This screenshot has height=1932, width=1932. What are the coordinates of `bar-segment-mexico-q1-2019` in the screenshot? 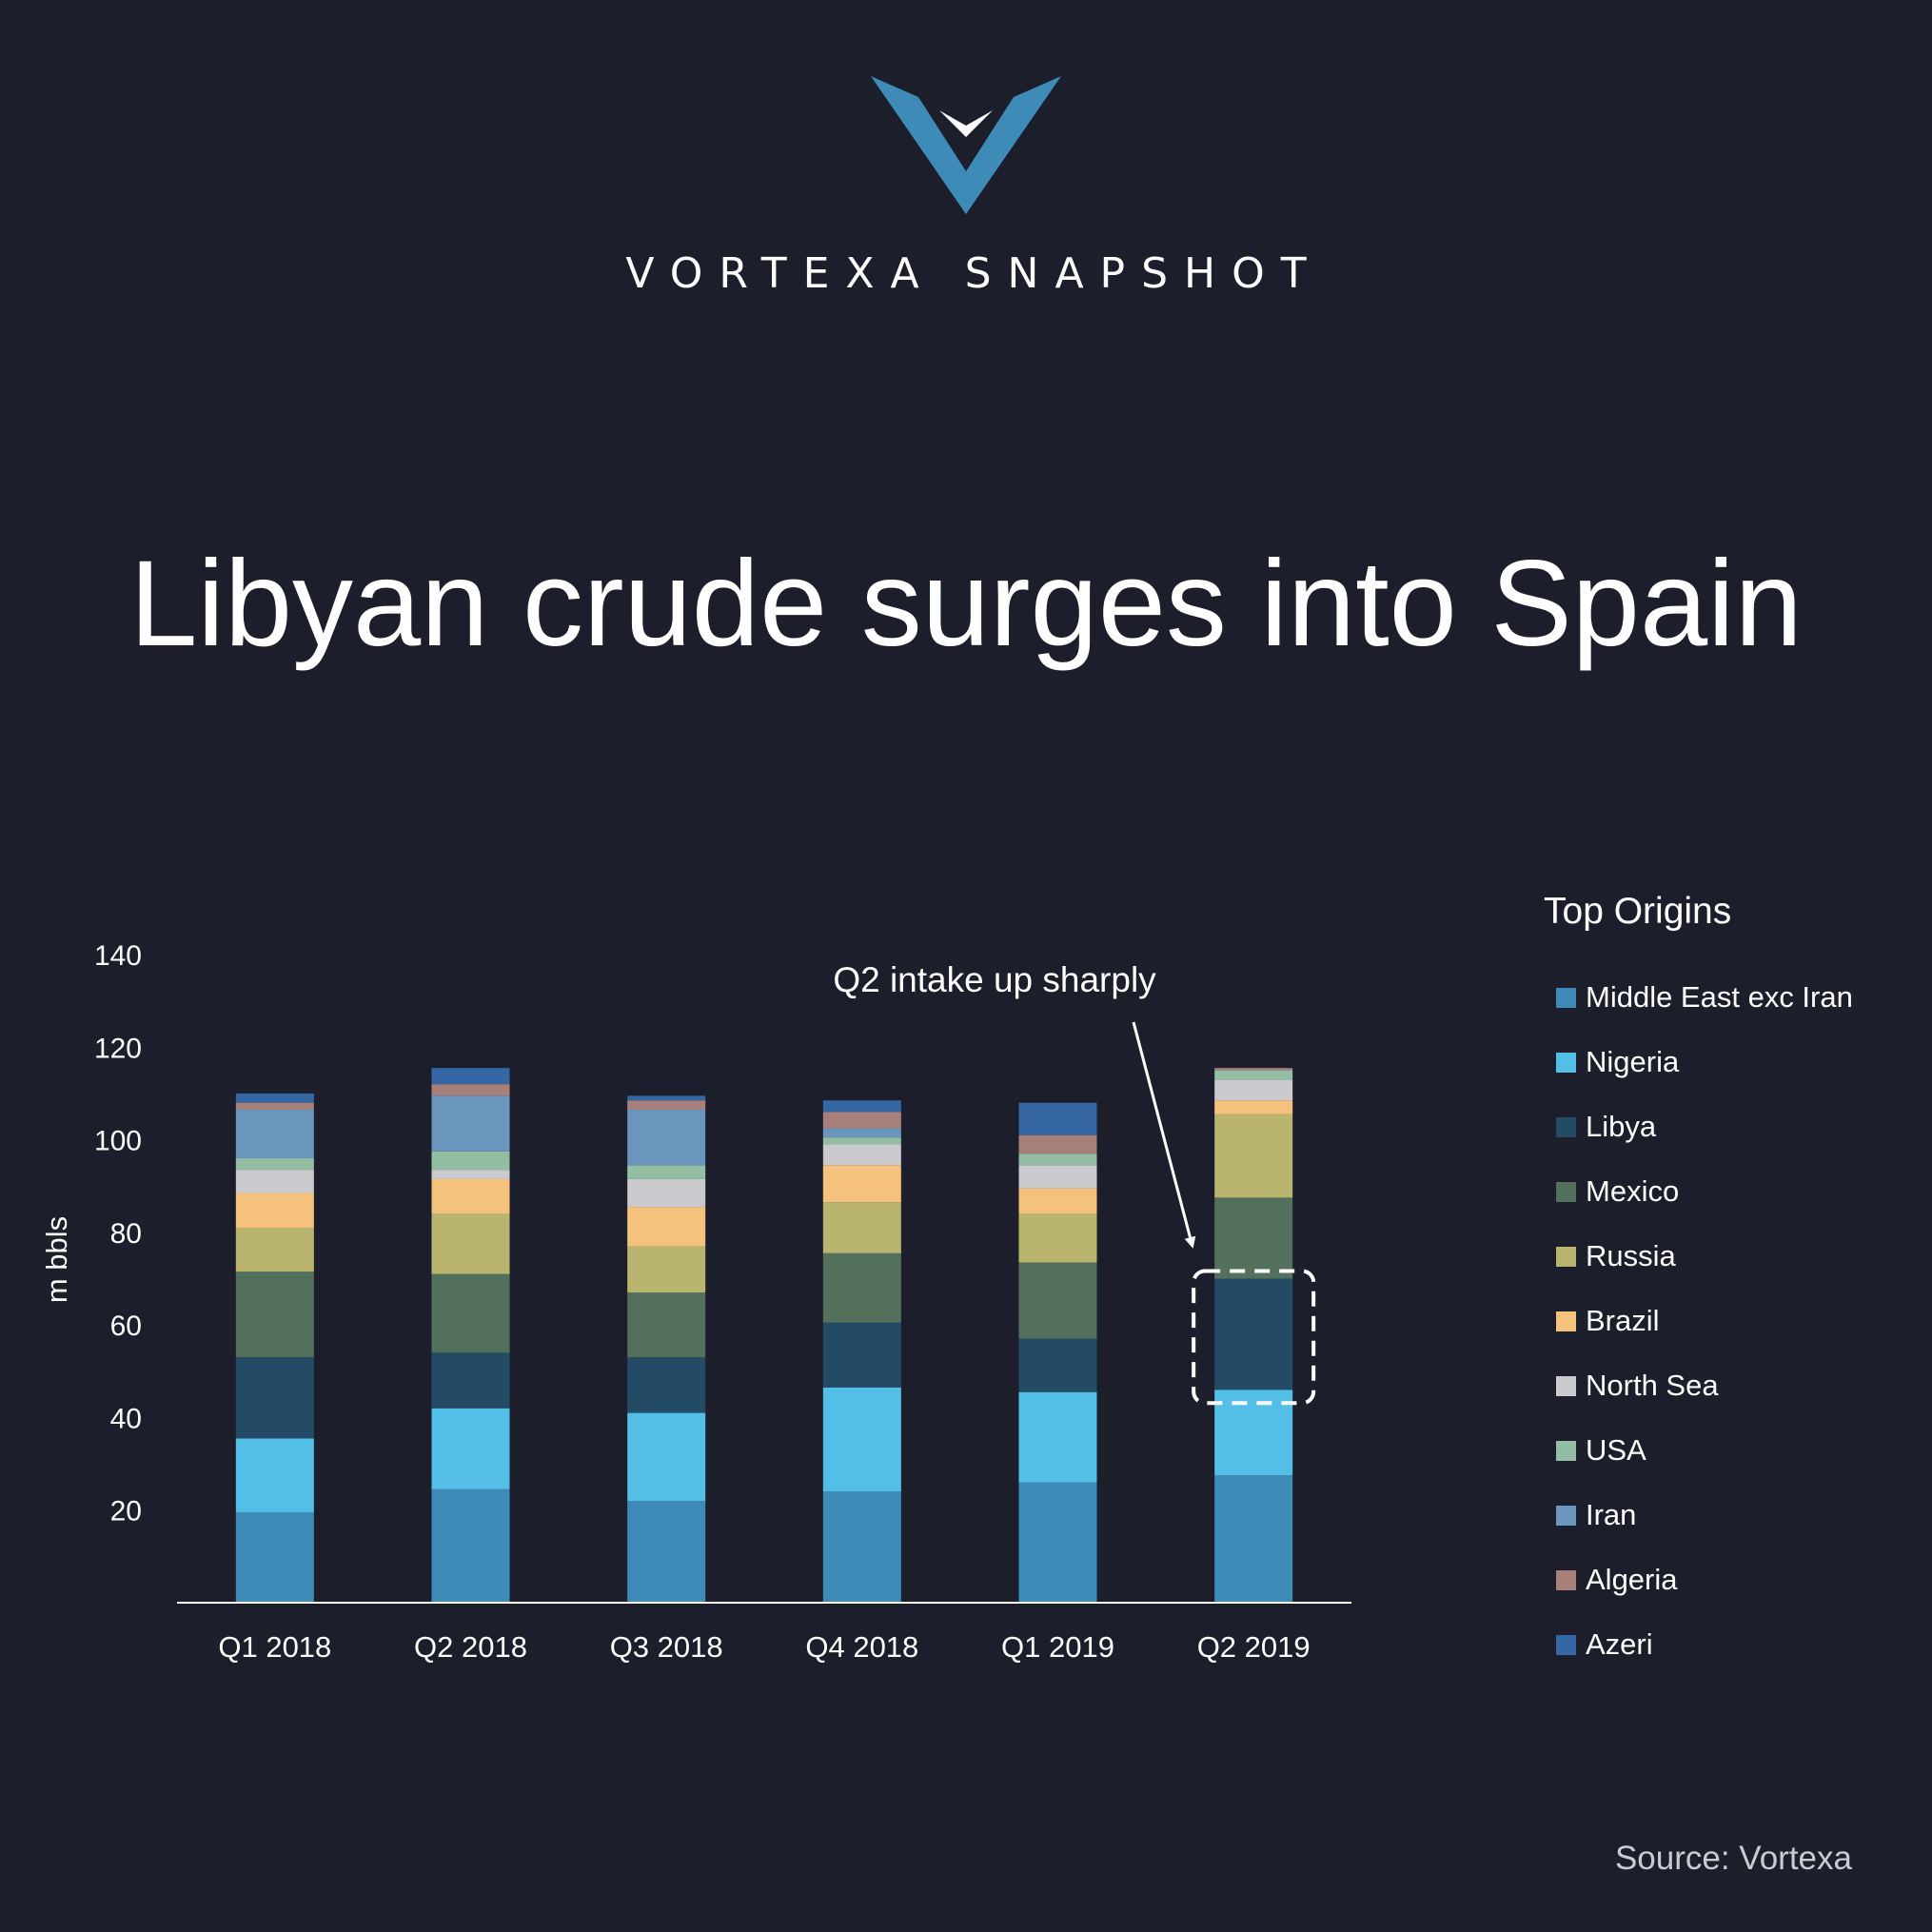 It's located at (1057, 1300).